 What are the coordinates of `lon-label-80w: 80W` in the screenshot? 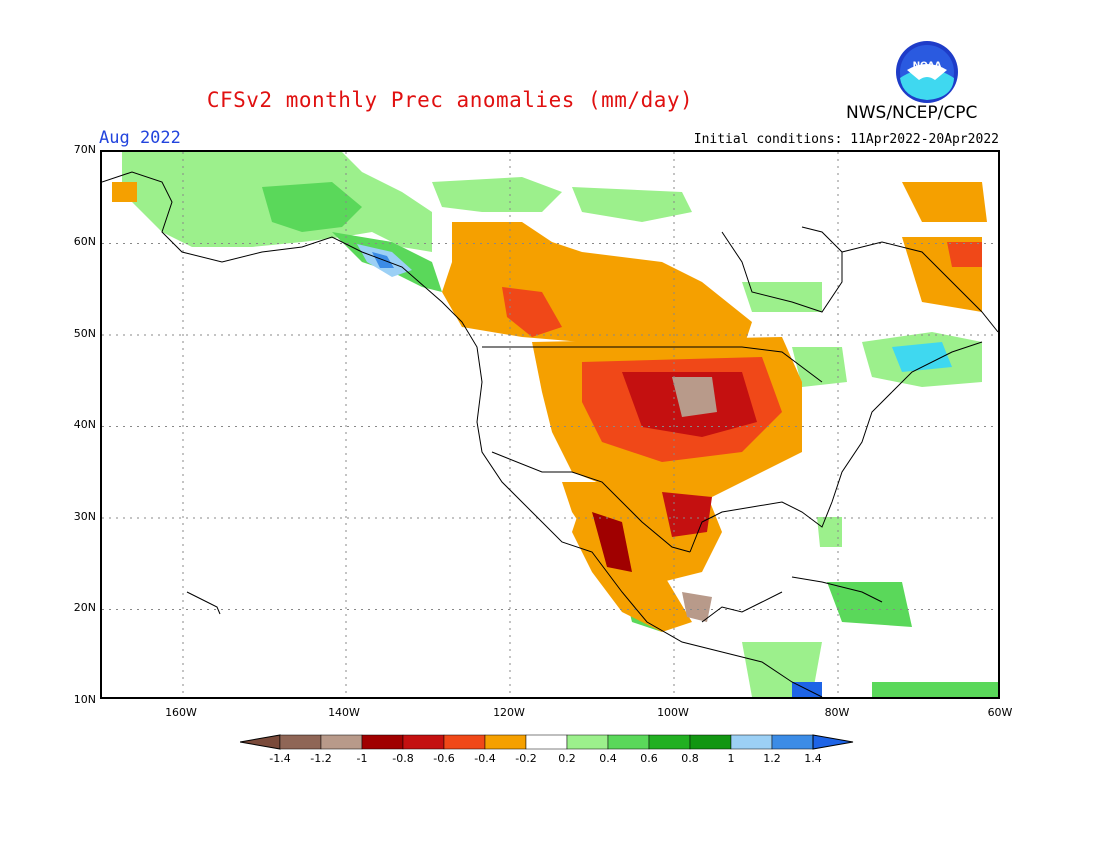 It's located at (837, 712).